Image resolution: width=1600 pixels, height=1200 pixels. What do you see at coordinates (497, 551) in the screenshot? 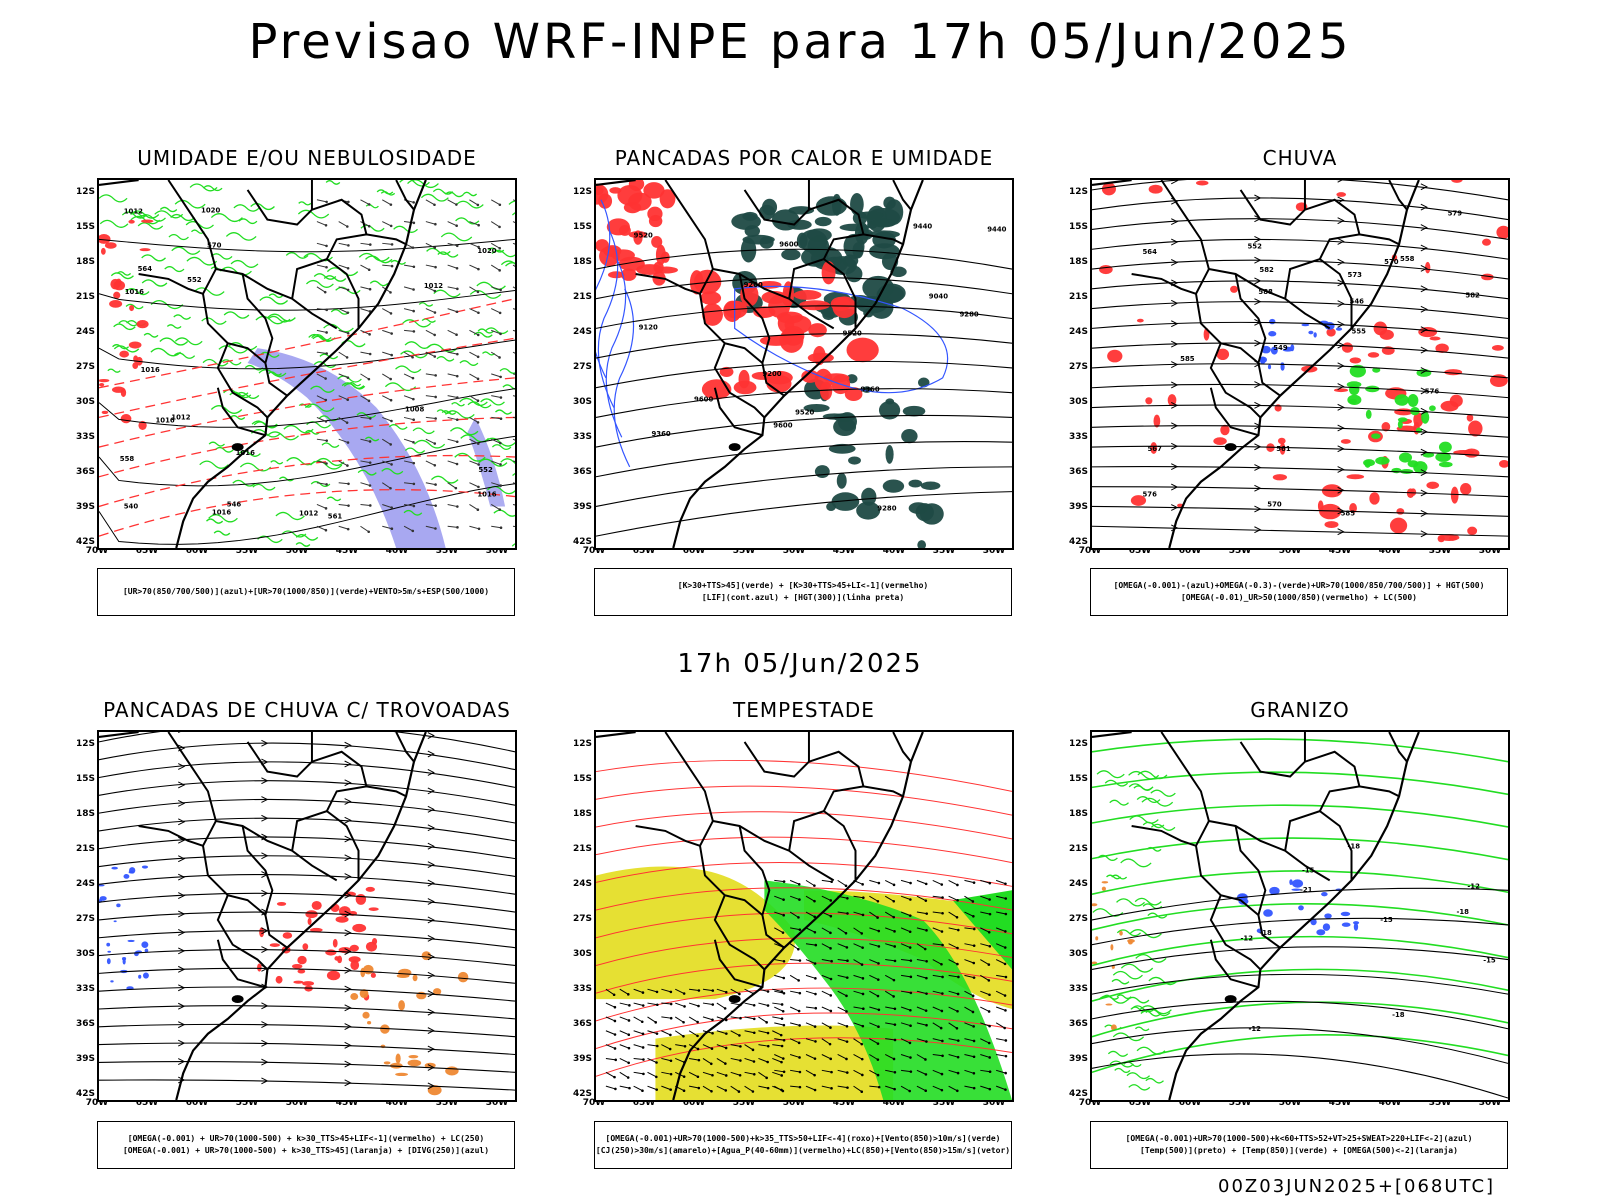
I see `lon-tick-label: 30W` at bounding box center [497, 551].